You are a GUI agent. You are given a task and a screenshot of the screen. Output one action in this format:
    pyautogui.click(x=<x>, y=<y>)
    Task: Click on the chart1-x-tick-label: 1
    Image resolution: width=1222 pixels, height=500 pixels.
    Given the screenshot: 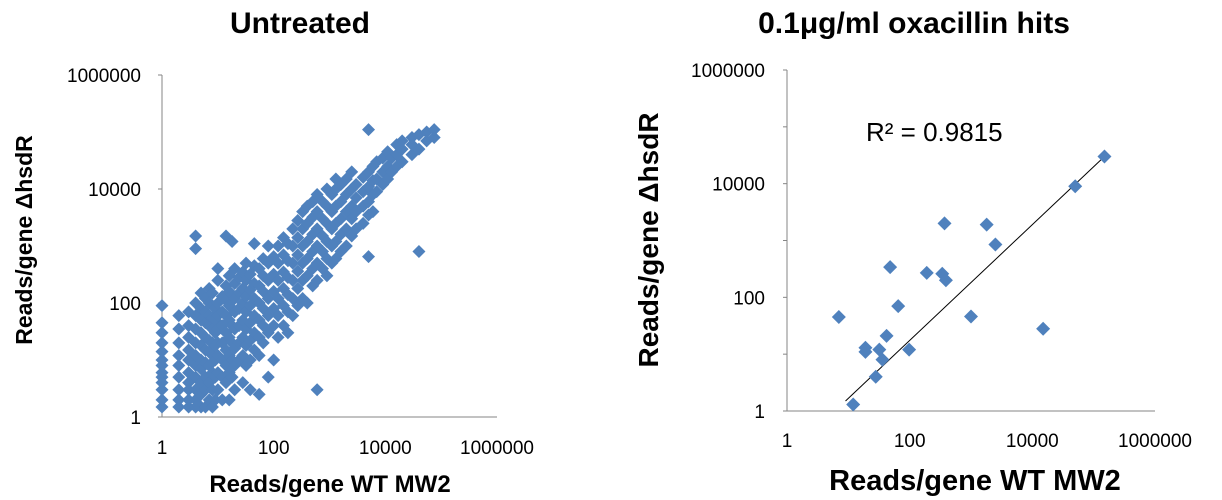 What is the action you would take?
    pyautogui.click(x=162, y=448)
    